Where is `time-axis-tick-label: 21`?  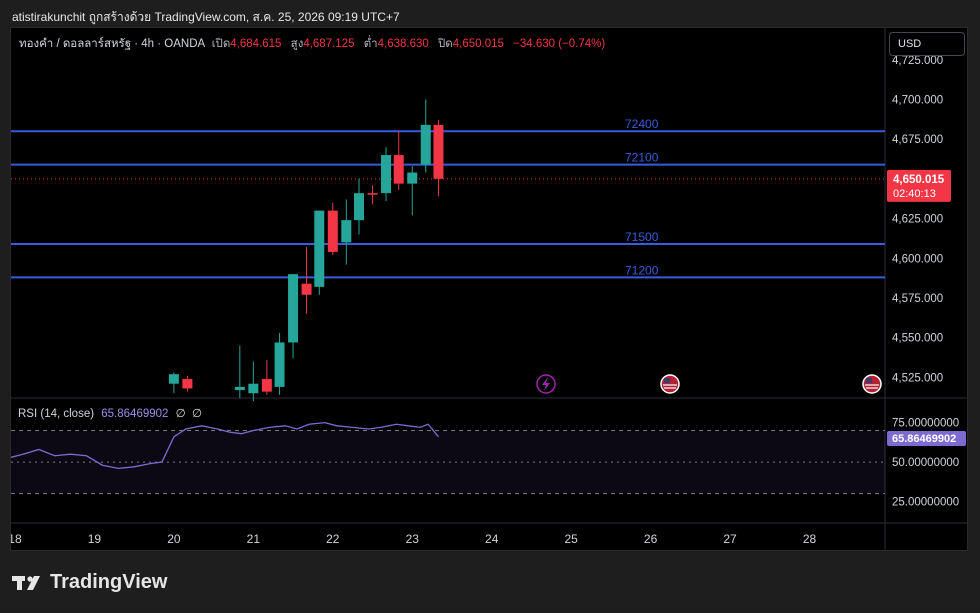
time-axis-tick-label: 21 is located at coordinates (254, 539).